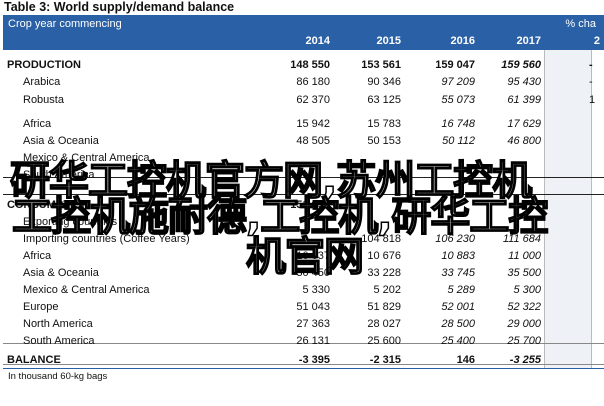  What do you see at coordinates (524, 100) in the screenshot?
I see `cell-value: 61 399` at bounding box center [524, 100].